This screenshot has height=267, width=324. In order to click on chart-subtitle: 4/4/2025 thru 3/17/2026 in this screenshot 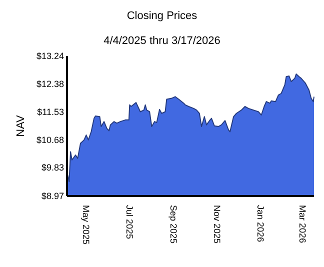, I will do `click(162, 41)`.